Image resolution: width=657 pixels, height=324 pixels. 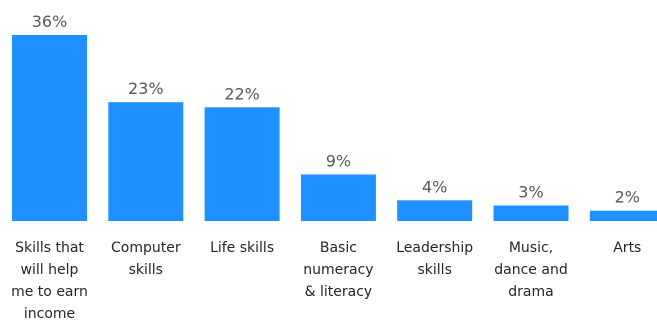 I want to click on category-label-1: Computer skills, so click(x=146, y=259).